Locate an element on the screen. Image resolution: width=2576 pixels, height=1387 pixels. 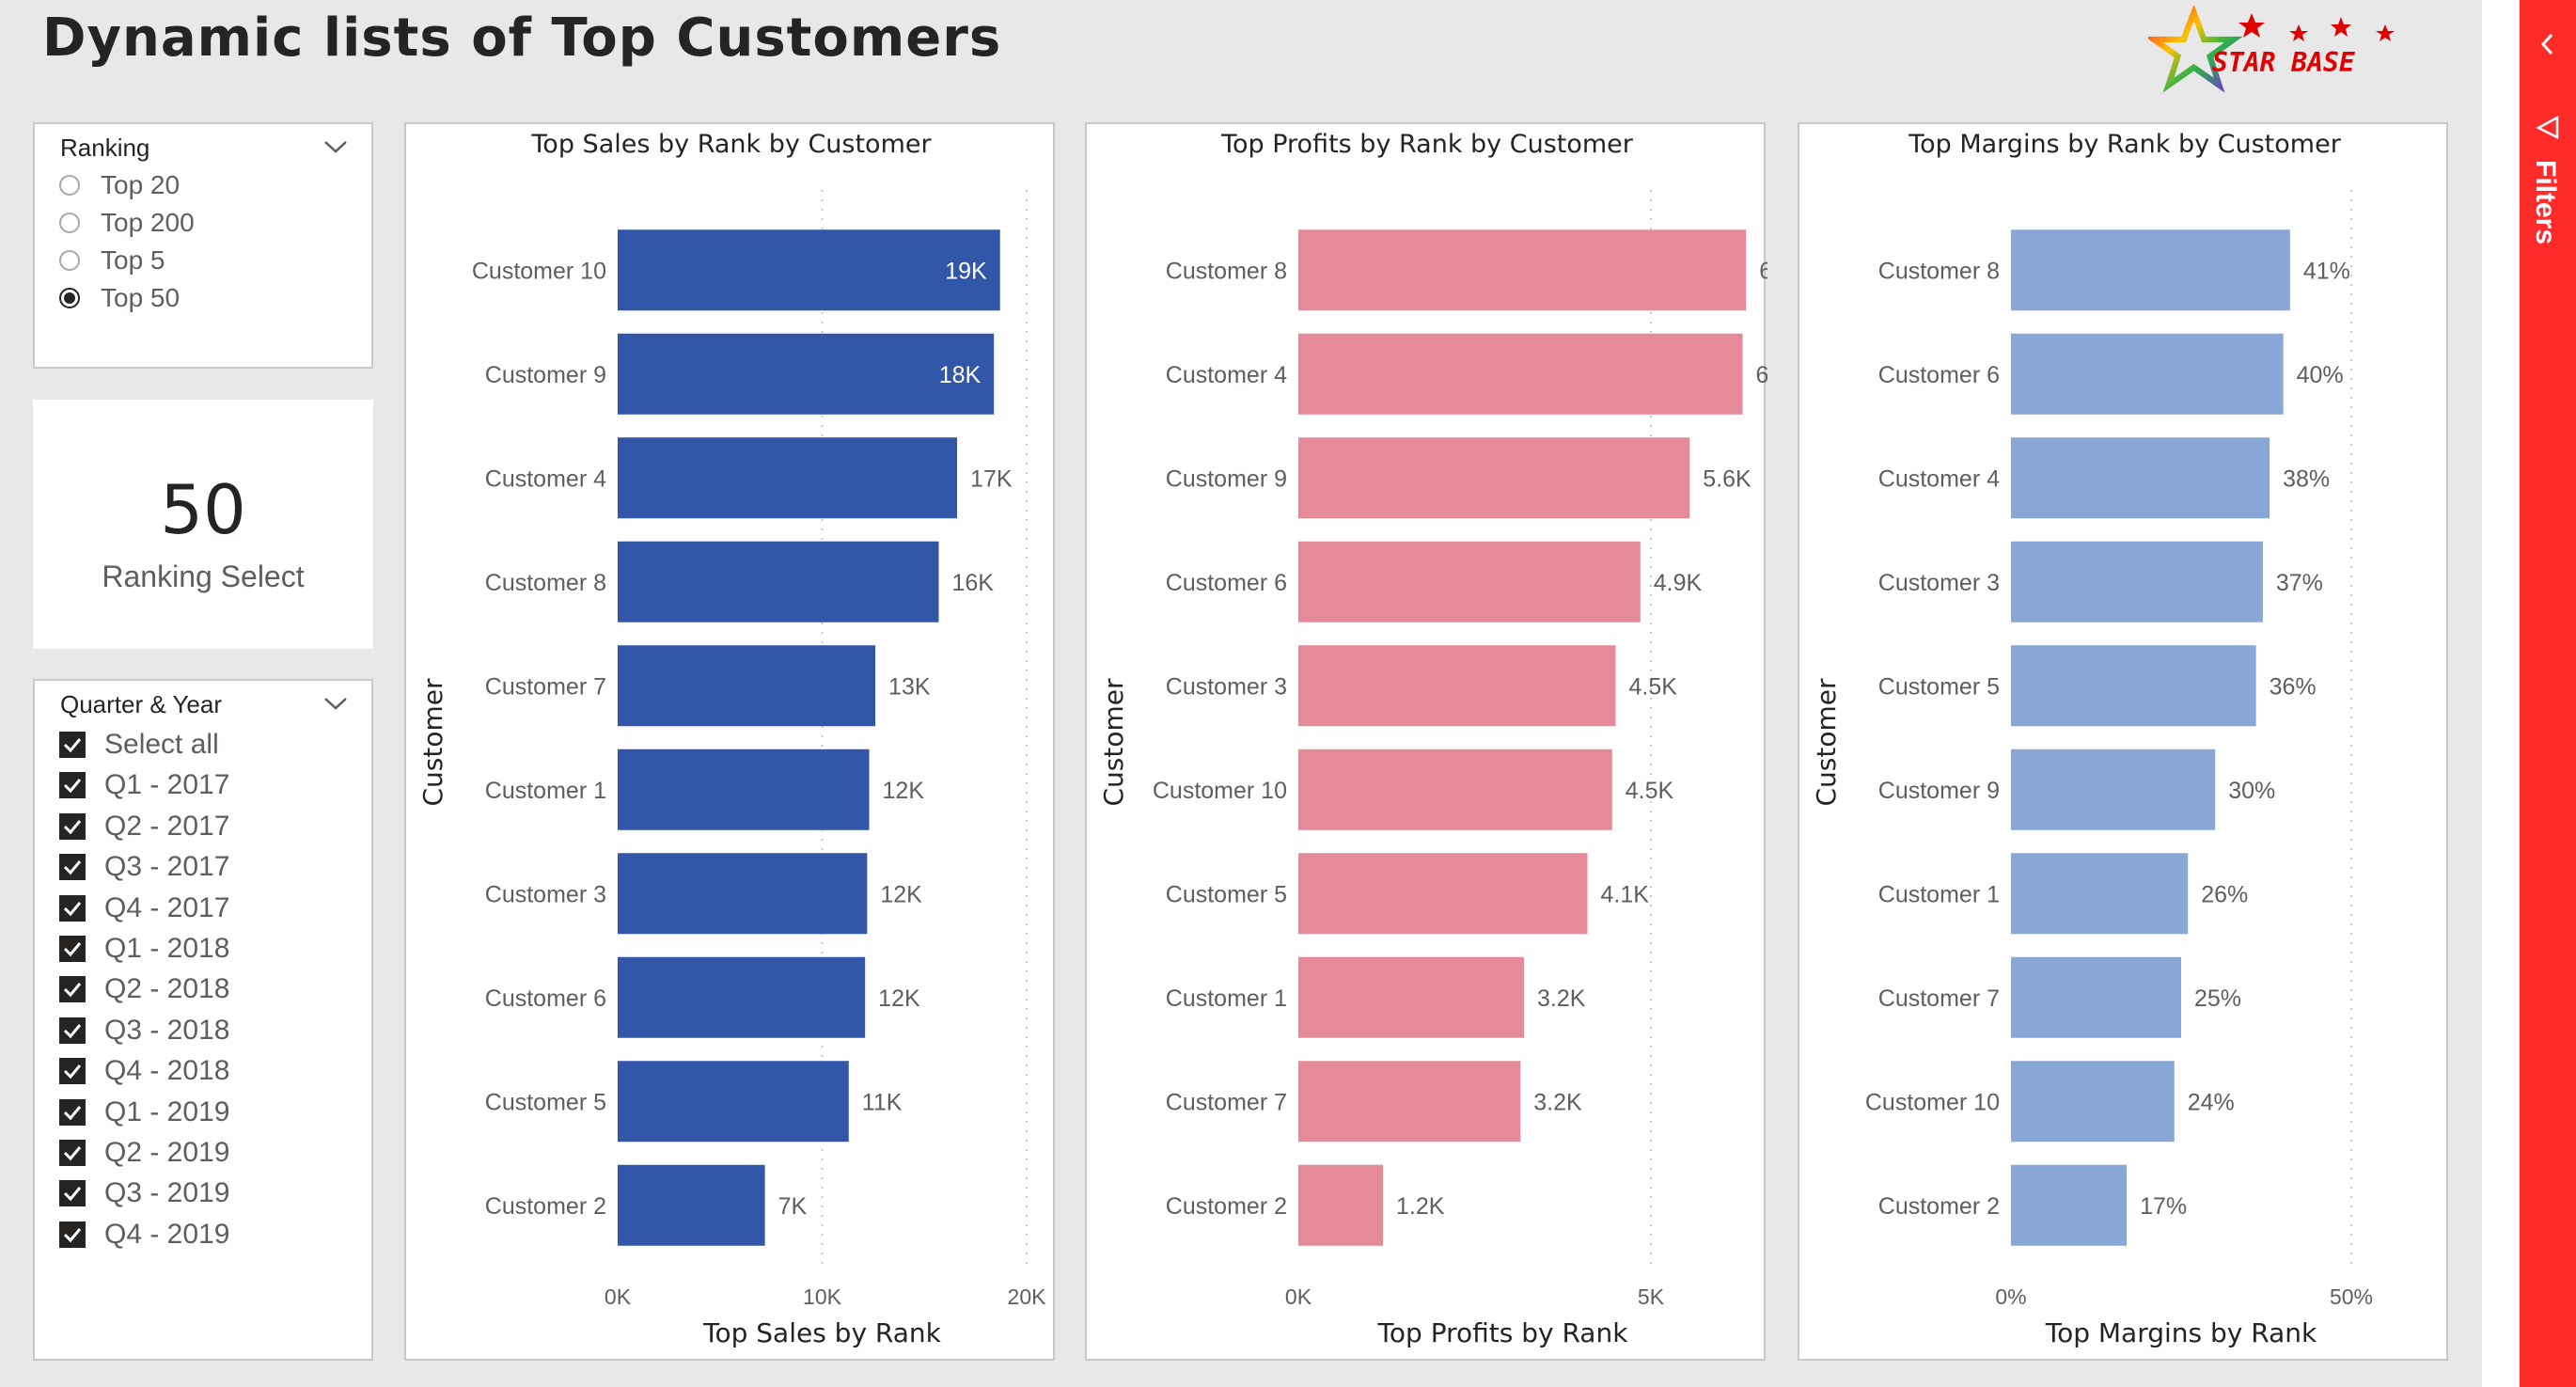
ranking-option: Top 200 is located at coordinates (127, 223).